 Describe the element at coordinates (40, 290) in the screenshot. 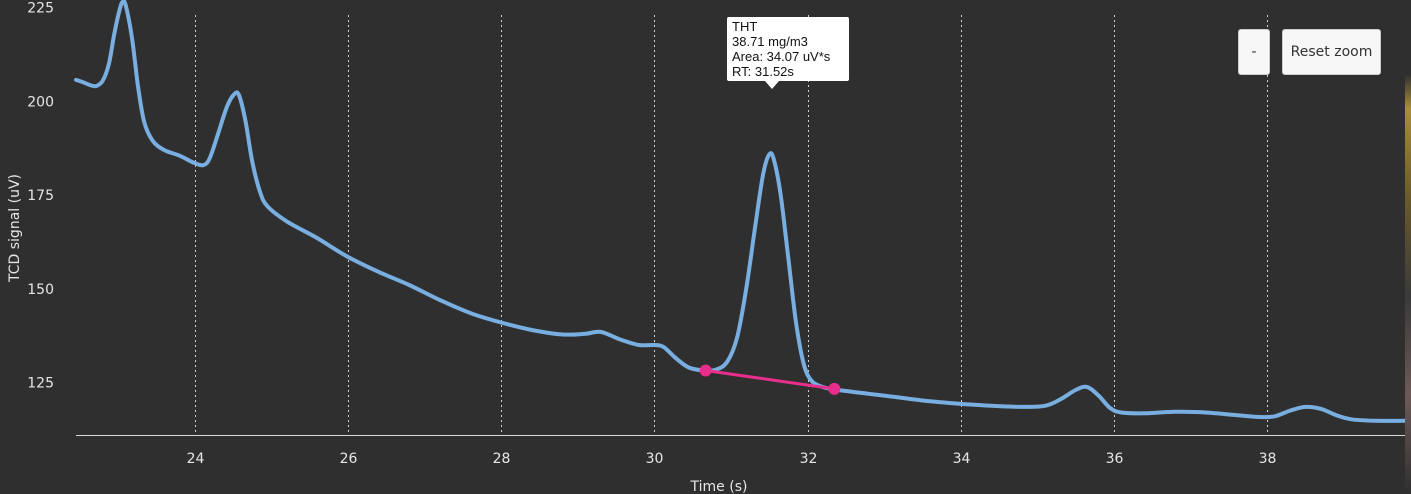

I see `y-tick-label: 150` at that location.